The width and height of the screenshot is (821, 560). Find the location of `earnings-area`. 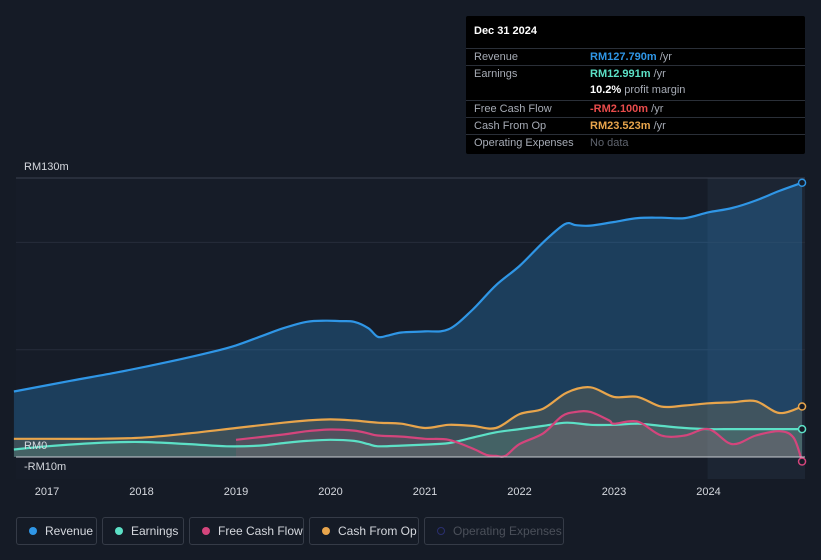

earnings-area is located at coordinates (408, 439).